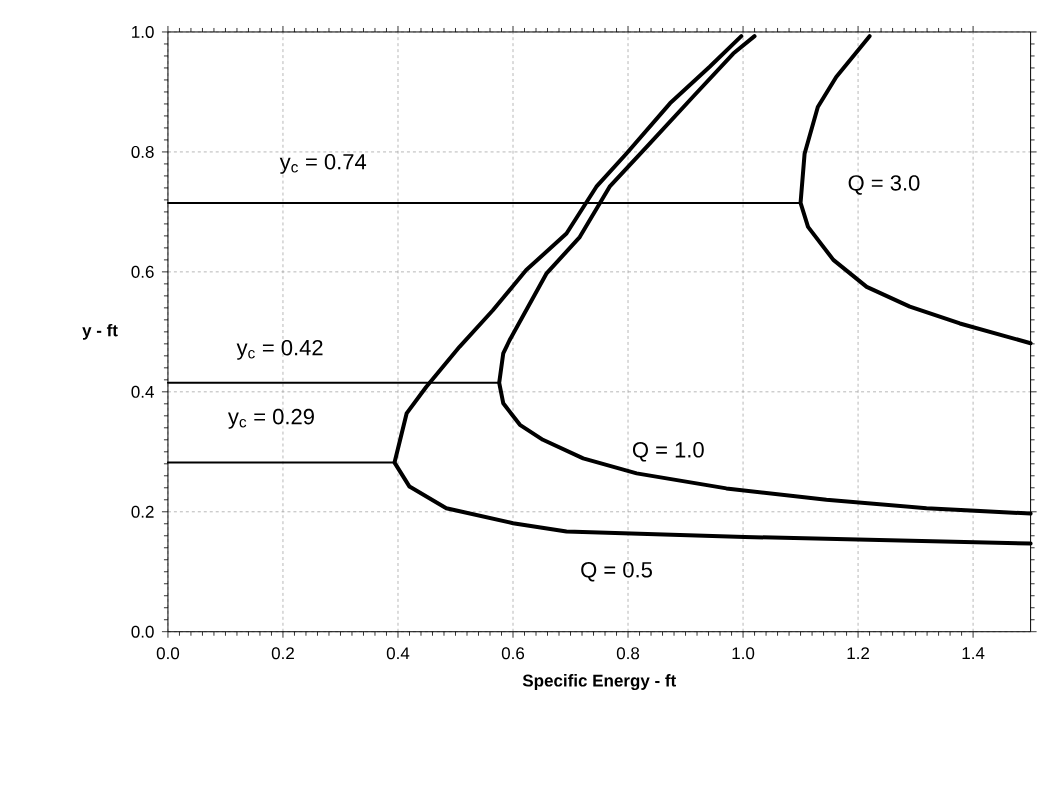 The width and height of the screenshot is (1037, 788). I want to click on y-tick-label: 0.2, so click(142, 511).